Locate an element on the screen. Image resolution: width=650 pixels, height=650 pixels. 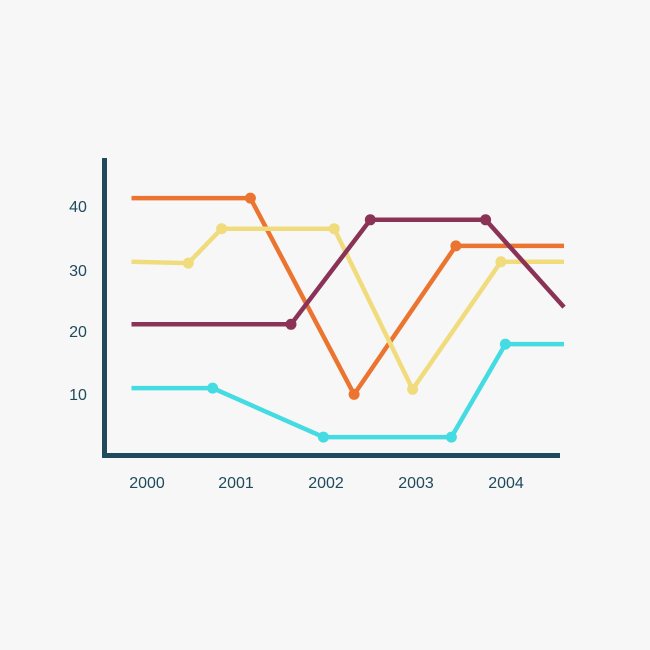
x-tick-label-2002: 2002 is located at coordinates (326, 483).